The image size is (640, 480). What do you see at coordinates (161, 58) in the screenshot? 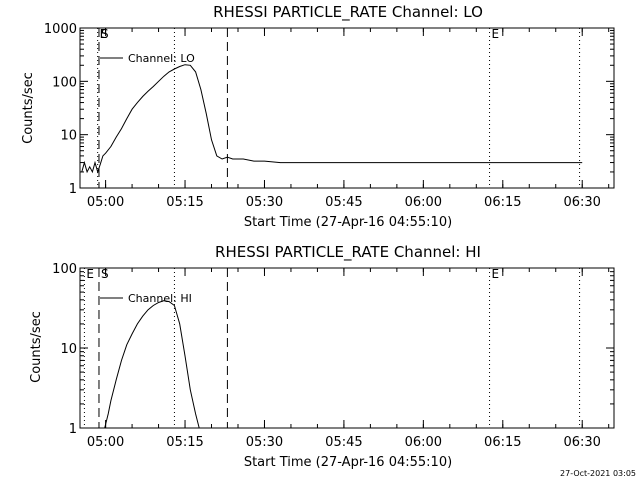
I see `legend-entry: Channel: LO` at bounding box center [161, 58].